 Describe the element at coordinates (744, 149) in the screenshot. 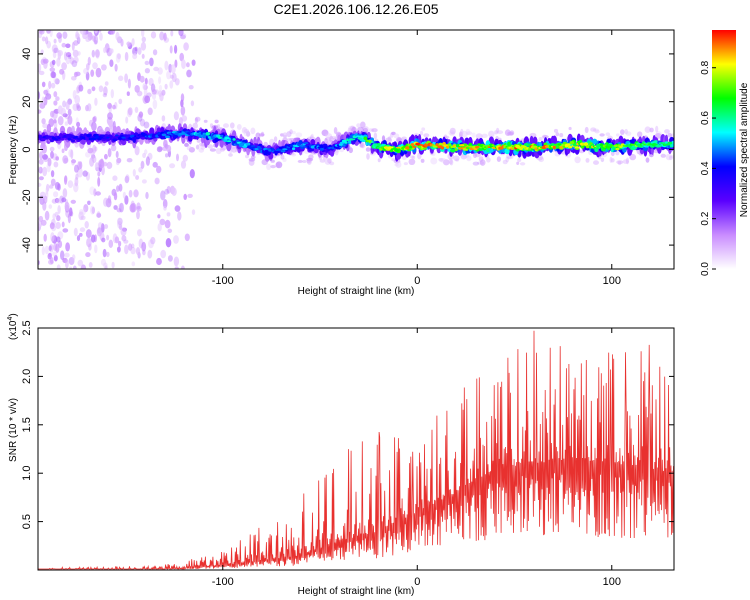

I see `colorbar-label: Normalized spectral amplitude` at that location.